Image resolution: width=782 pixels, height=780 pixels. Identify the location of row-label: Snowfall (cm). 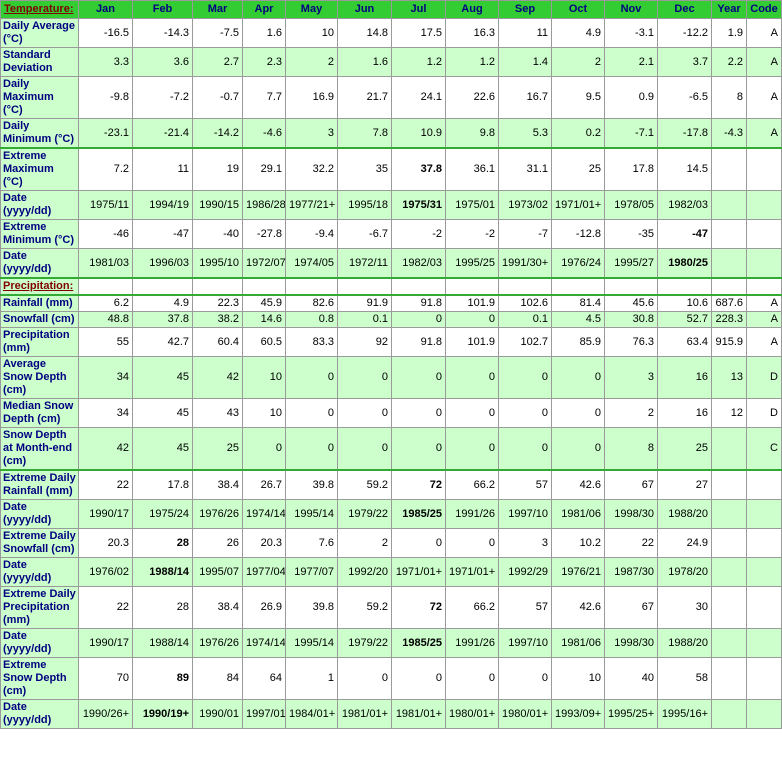
(39, 319).